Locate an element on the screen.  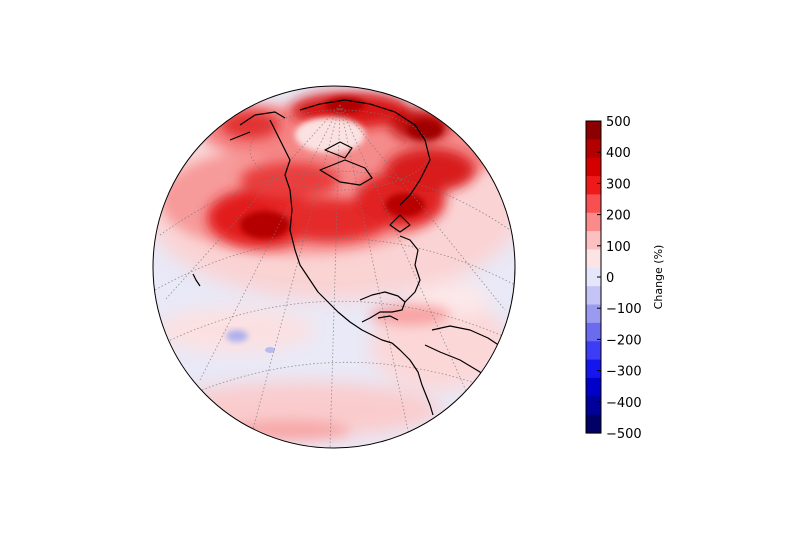
colorbar-tick-label: 500 is located at coordinates (618, 122).